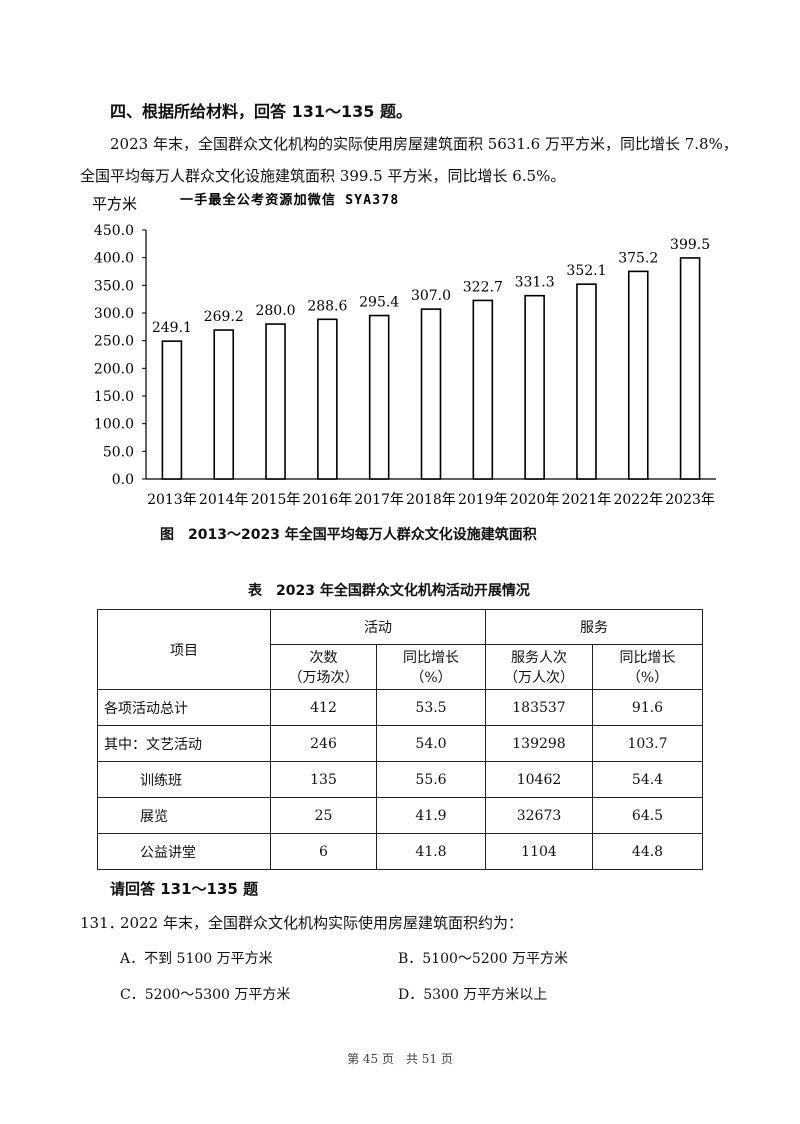 The height and width of the screenshot is (1124, 800). I want to click on y-tick-label: 250.0, so click(114, 342).